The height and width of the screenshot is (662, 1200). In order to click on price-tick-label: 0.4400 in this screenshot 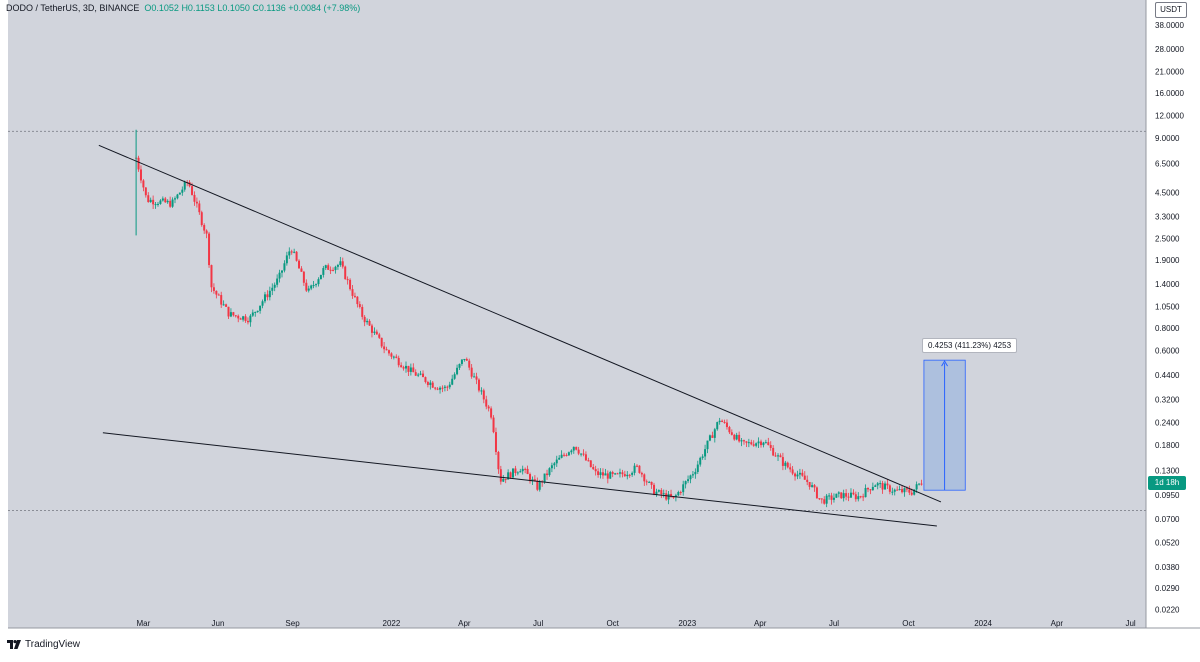, I will do `click(1167, 375)`.